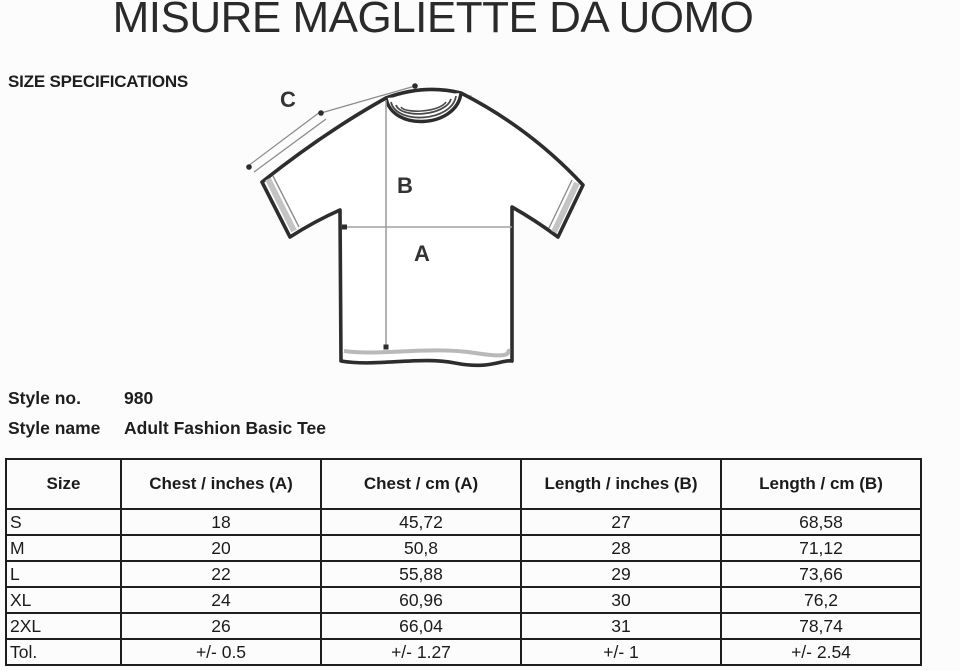 The image size is (960, 671). What do you see at coordinates (286, 201) in the screenshot?
I see `left-cuff-line` at bounding box center [286, 201].